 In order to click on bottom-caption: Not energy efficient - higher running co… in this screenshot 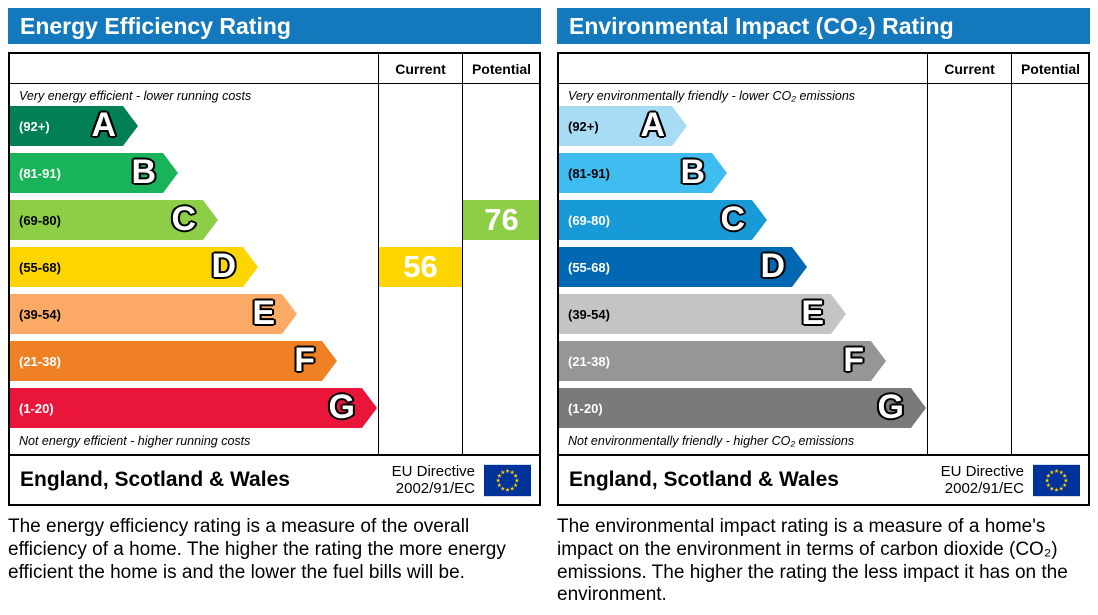, I will do `click(135, 441)`.